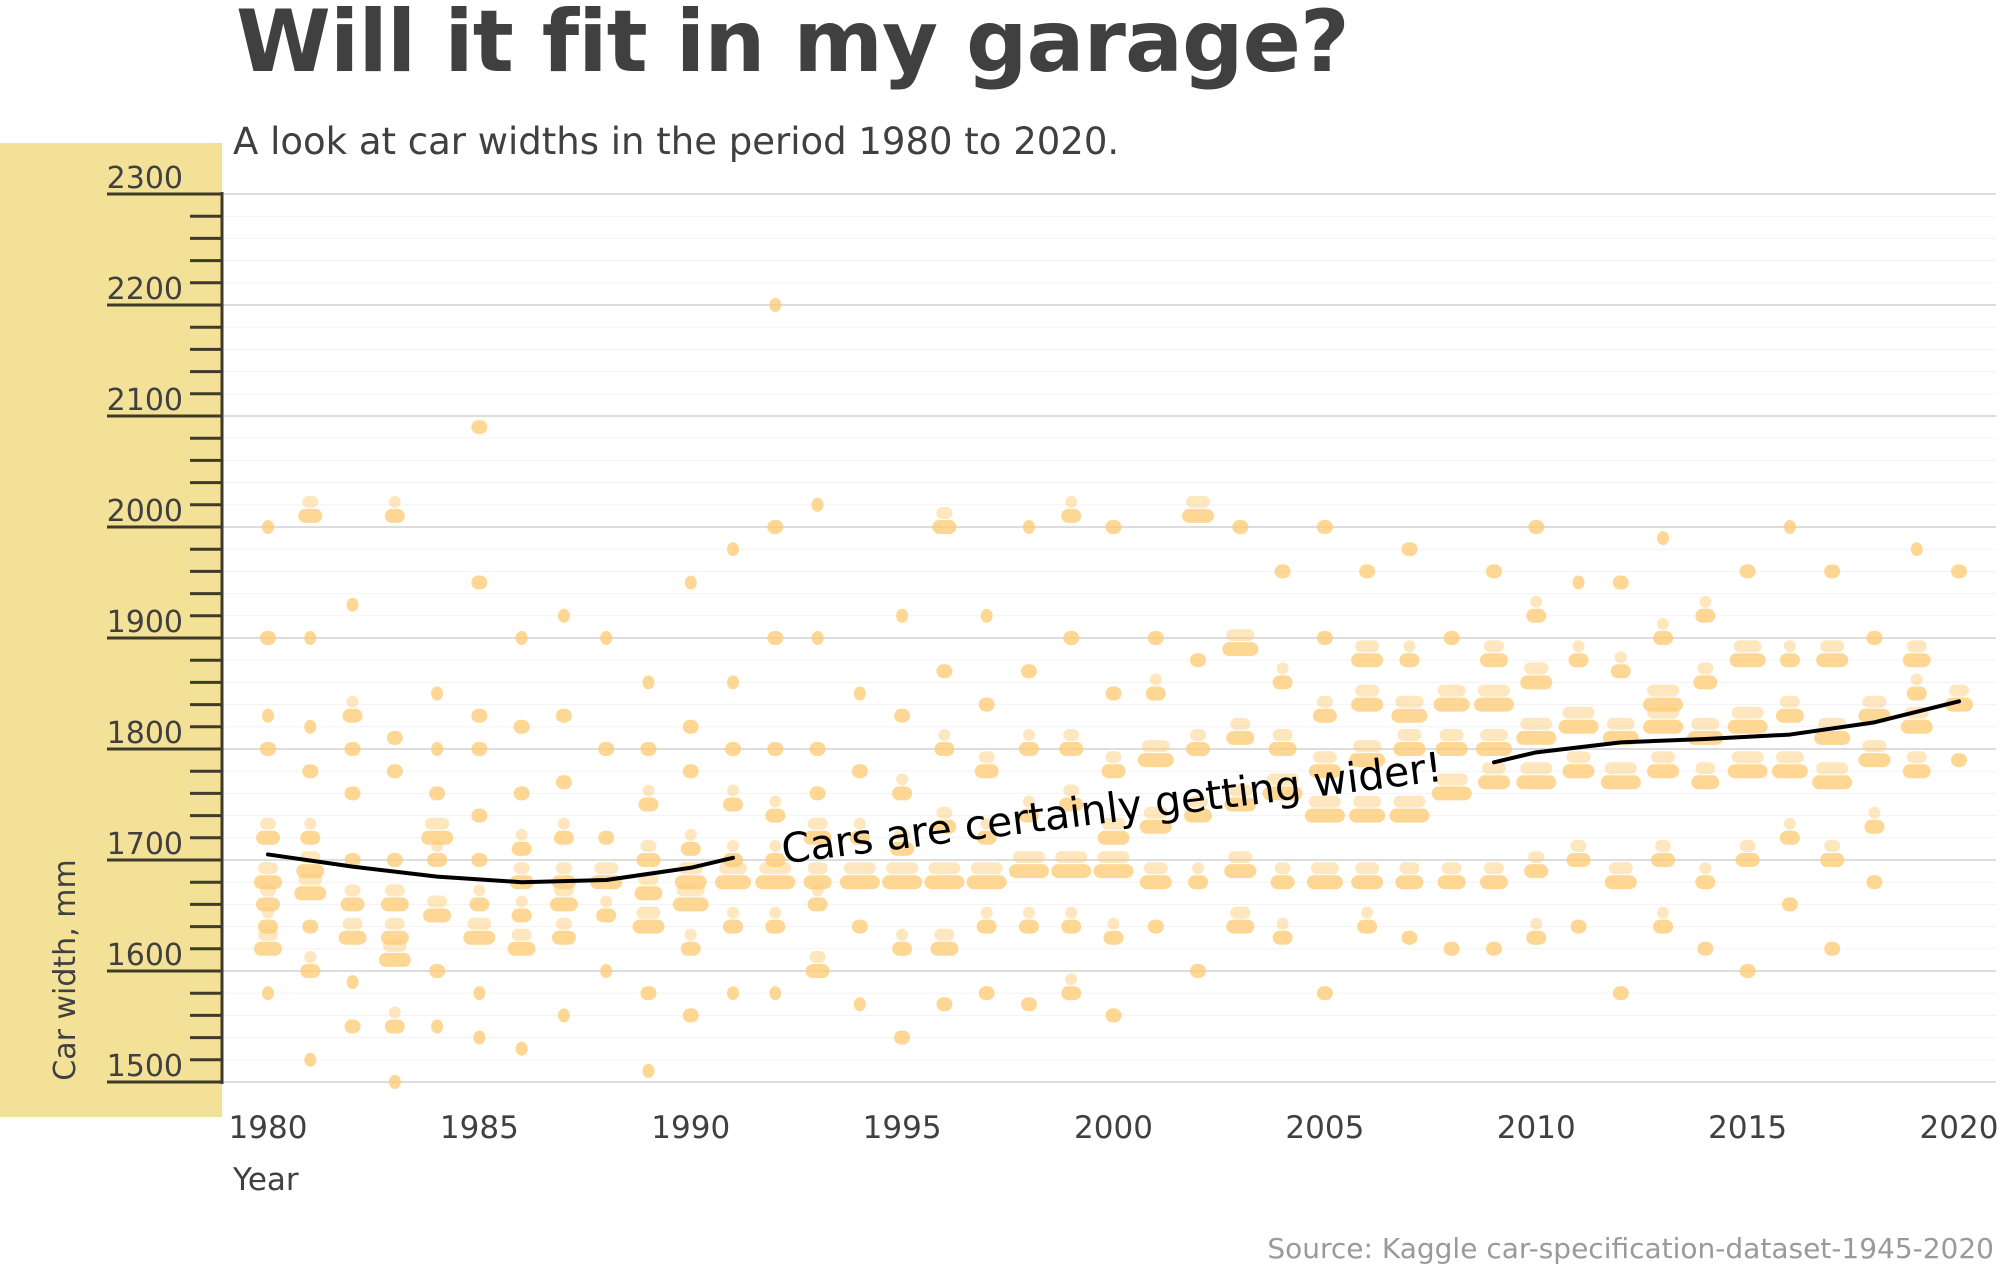 The height and width of the screenshot is (1276, 2000). What do you see at coordinates (145, 400) in the screenshot?
I see `y-tick-label: 2100` at bounding box center [145, 400].